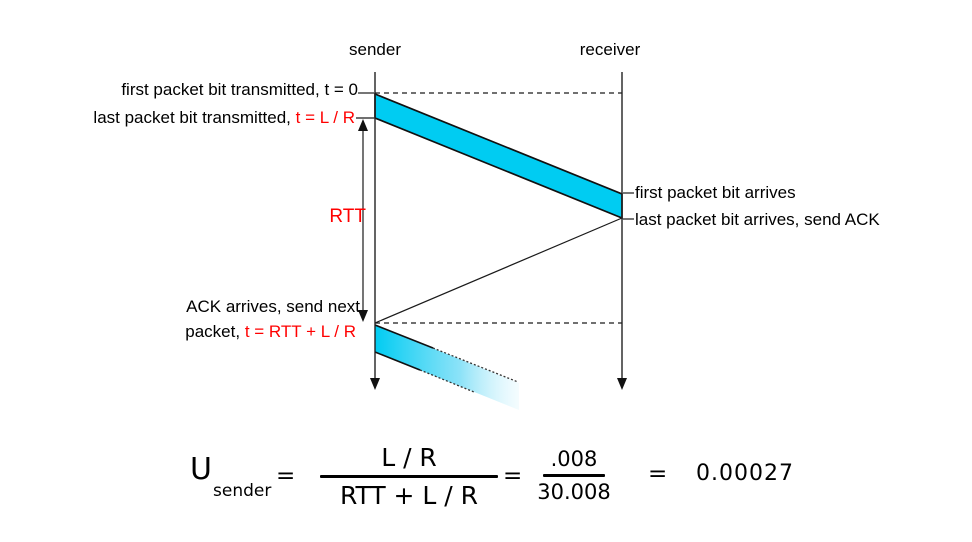  I want to click on formula-equals-3: =, so click(658, 474).